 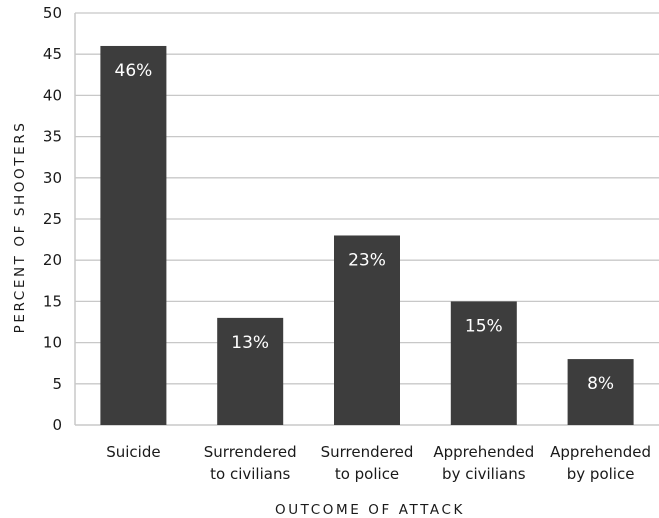 I want to click on y-tick-label: 0, so click(x=57, y=425).